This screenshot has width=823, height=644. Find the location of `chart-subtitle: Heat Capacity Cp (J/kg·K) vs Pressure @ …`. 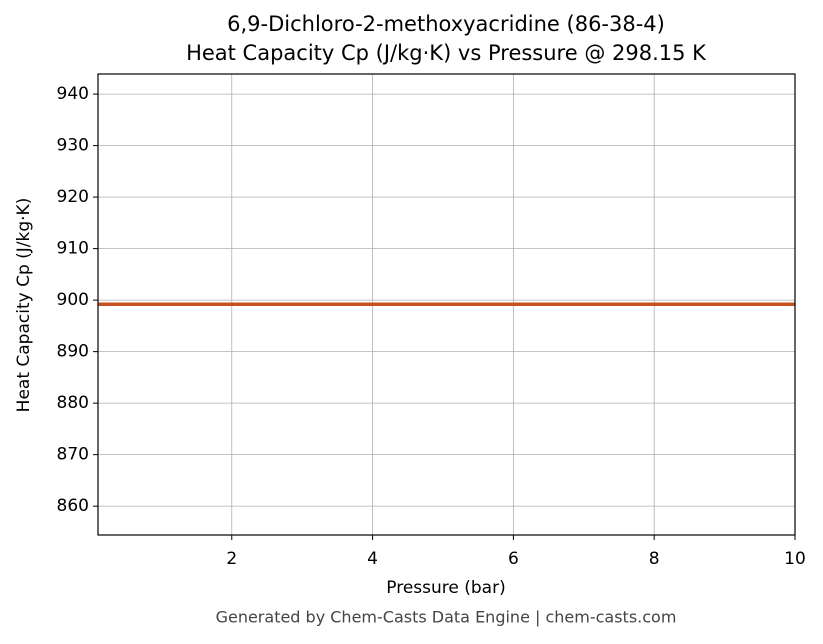

chart-subtitle: Heat Capacity Cp (J/kg·K) vs Pressure @ … is located at coordinates (446, 53).